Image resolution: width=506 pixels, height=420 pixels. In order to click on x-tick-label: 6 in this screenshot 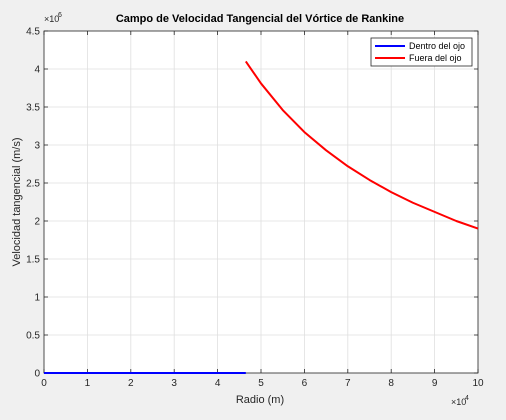, I will do `click(305, 383)`.